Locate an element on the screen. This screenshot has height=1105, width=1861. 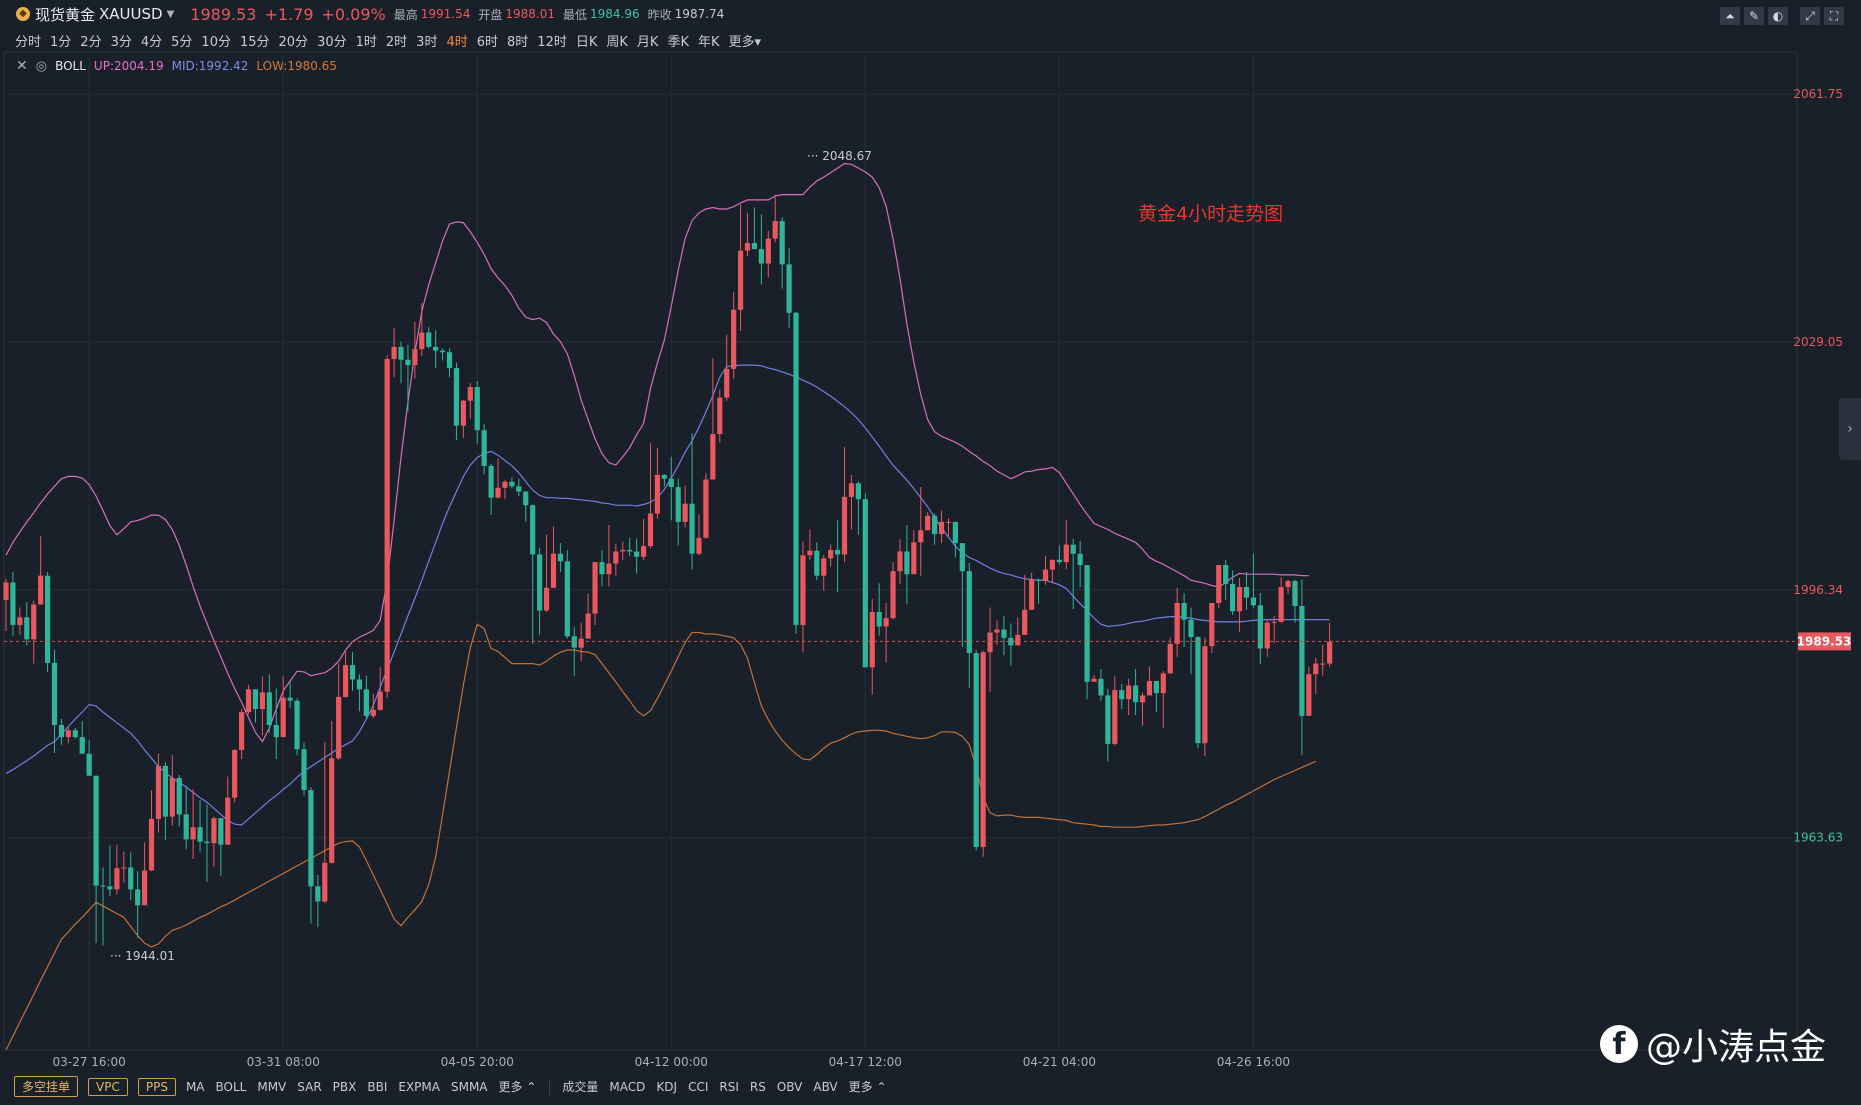
period-tab: 30分 is located at coordinates (332, 42).